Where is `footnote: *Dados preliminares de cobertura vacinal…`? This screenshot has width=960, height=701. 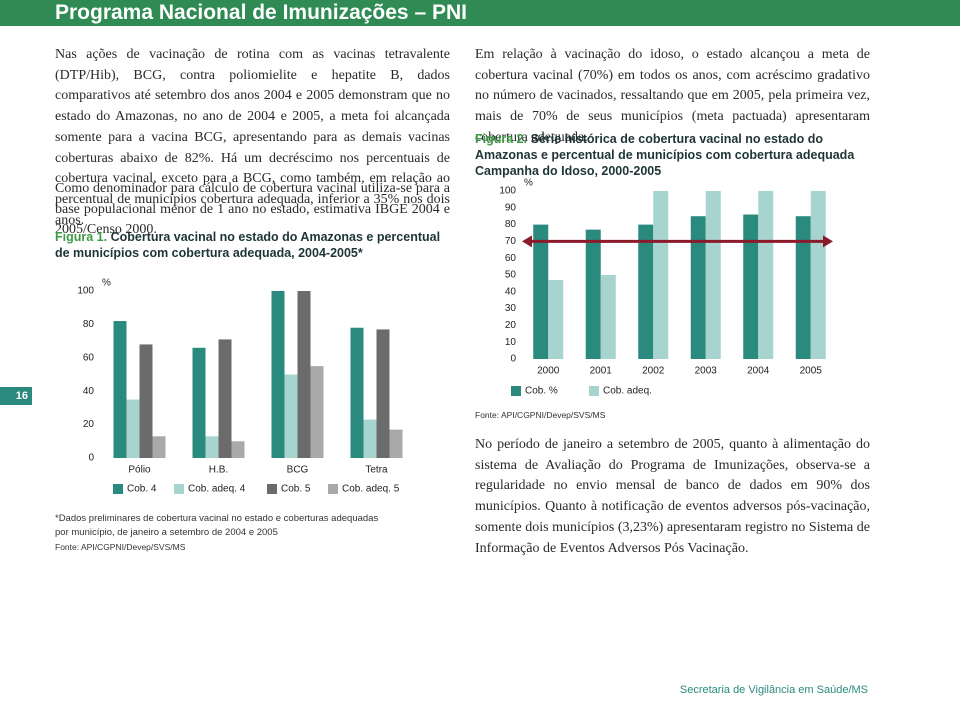 footnote: *Dados preliminares de cobertura vacinal… is located at coordinates (217, 525).